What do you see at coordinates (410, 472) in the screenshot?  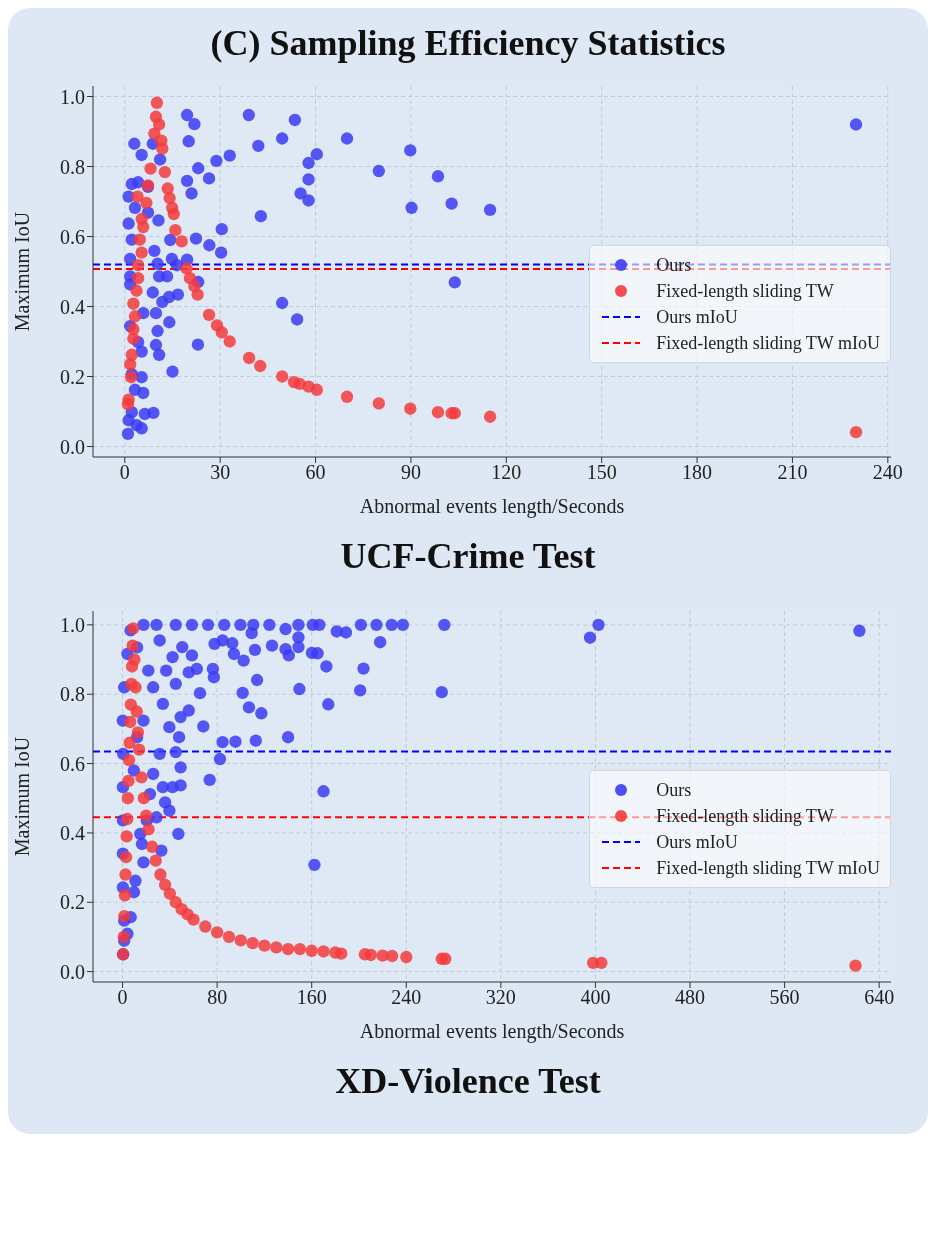 I see `x-tick-label: 90` at bounding box center [410, 472].